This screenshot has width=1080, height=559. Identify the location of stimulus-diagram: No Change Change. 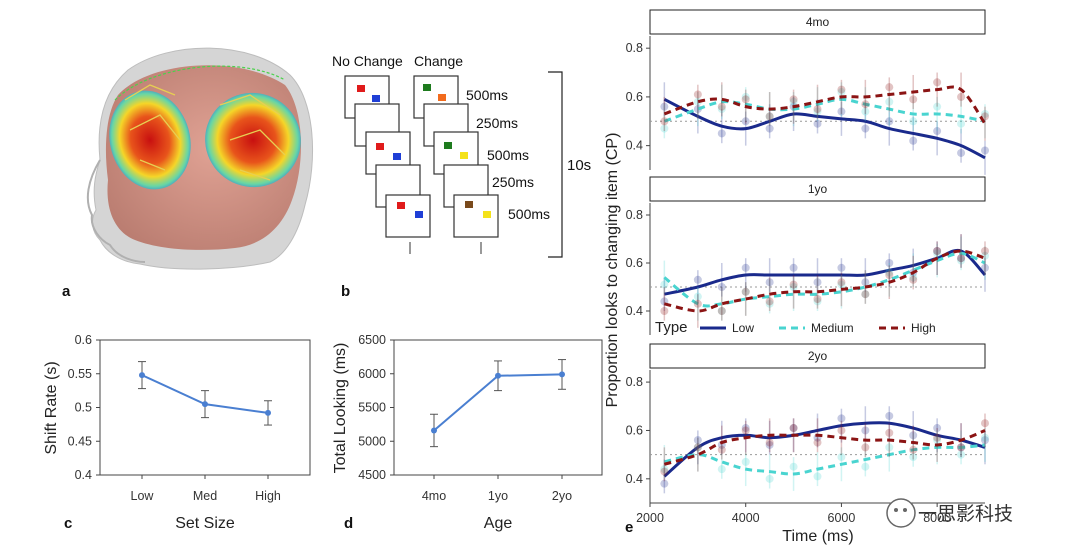
(461, 176).